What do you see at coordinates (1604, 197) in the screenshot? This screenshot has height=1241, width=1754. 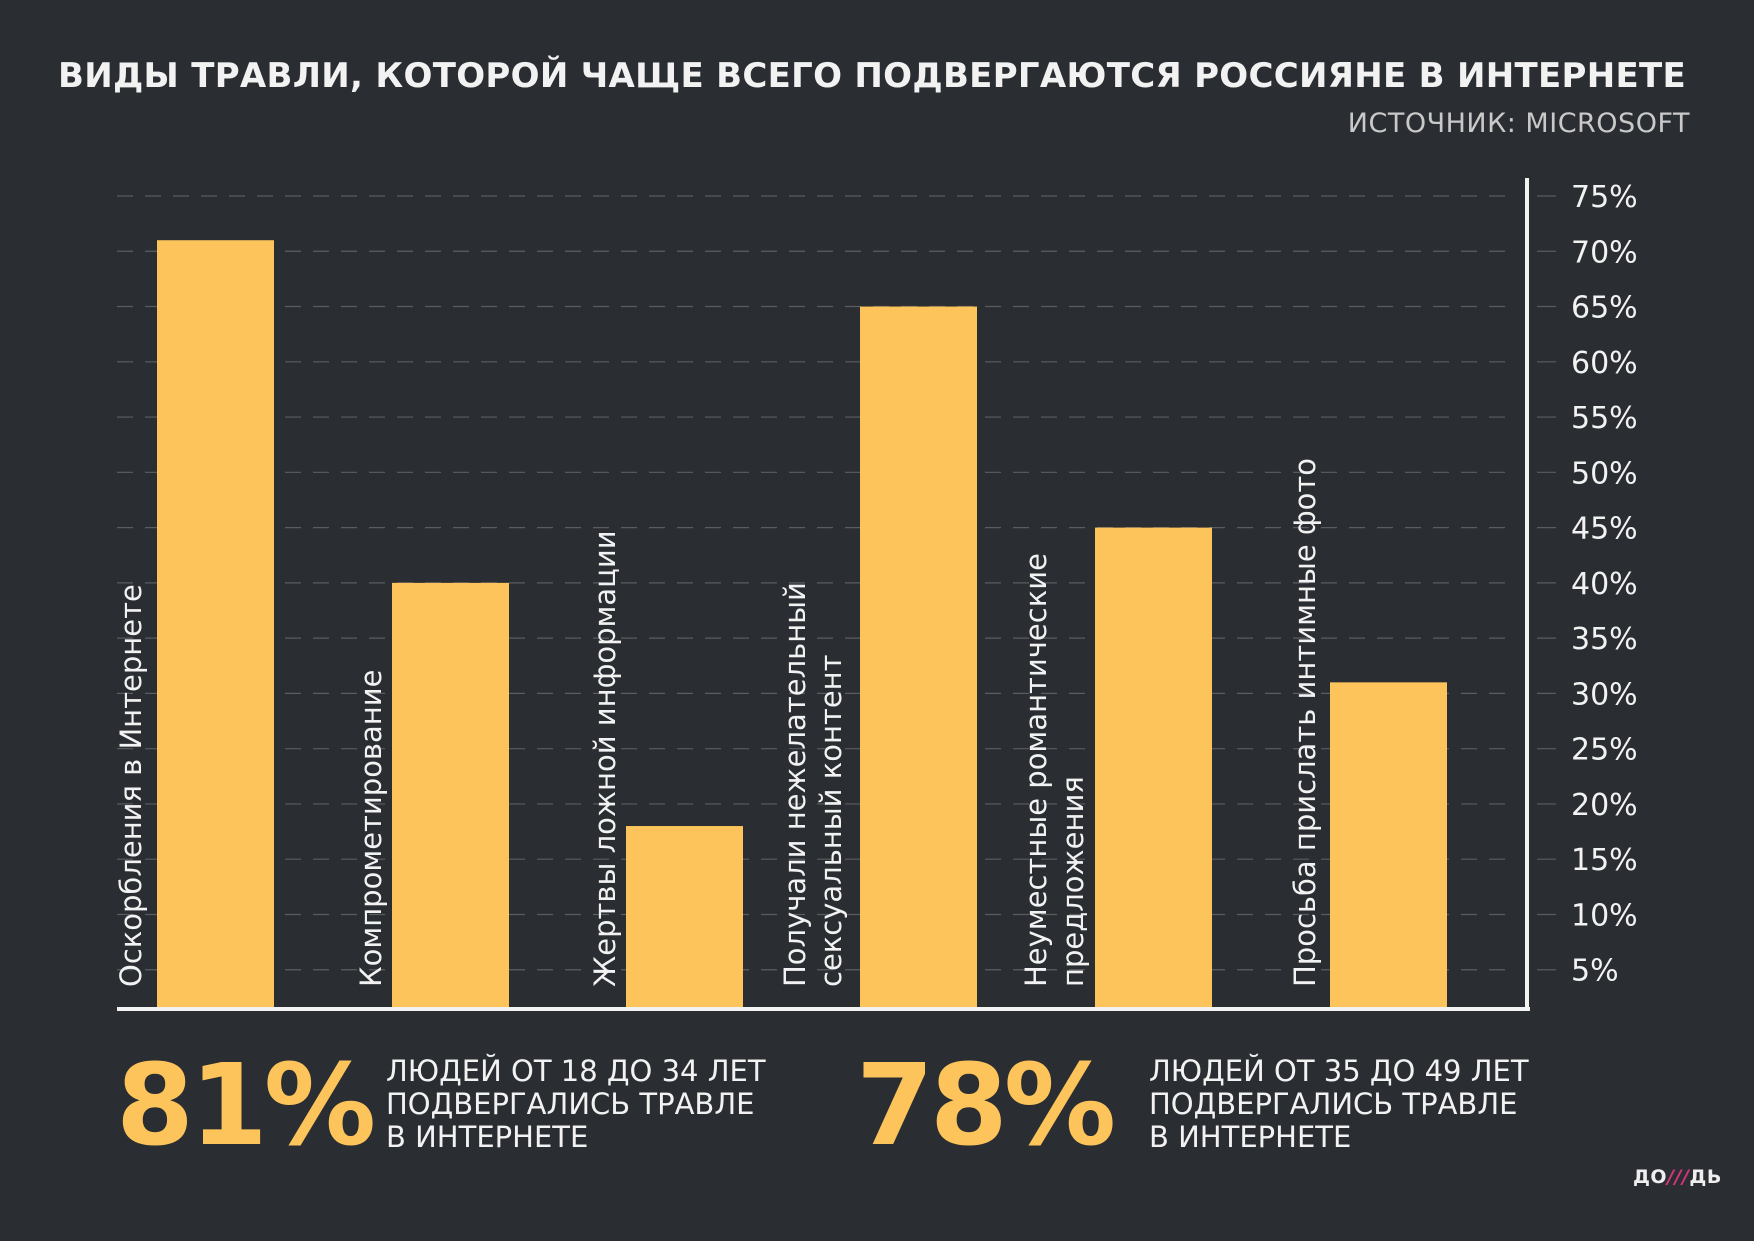 I see `y-tick-label: 75%` at bounding box center [1604, 197].